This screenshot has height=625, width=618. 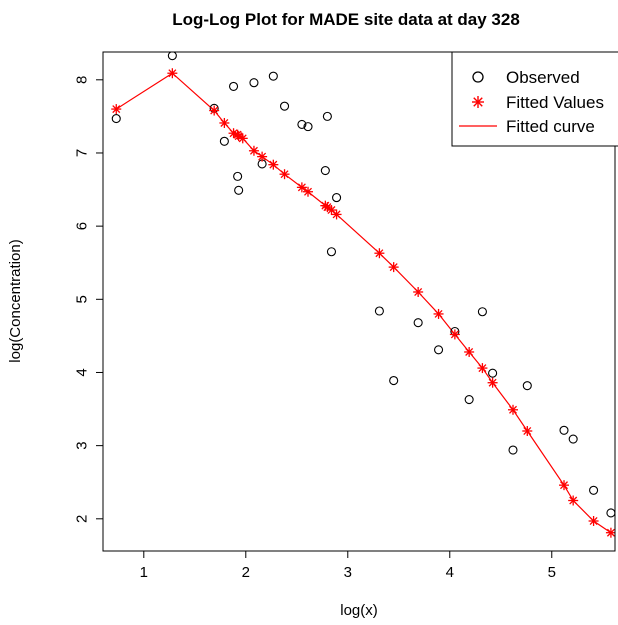 I want to click on x-tick-label: 5, so click(x=552, y=572).